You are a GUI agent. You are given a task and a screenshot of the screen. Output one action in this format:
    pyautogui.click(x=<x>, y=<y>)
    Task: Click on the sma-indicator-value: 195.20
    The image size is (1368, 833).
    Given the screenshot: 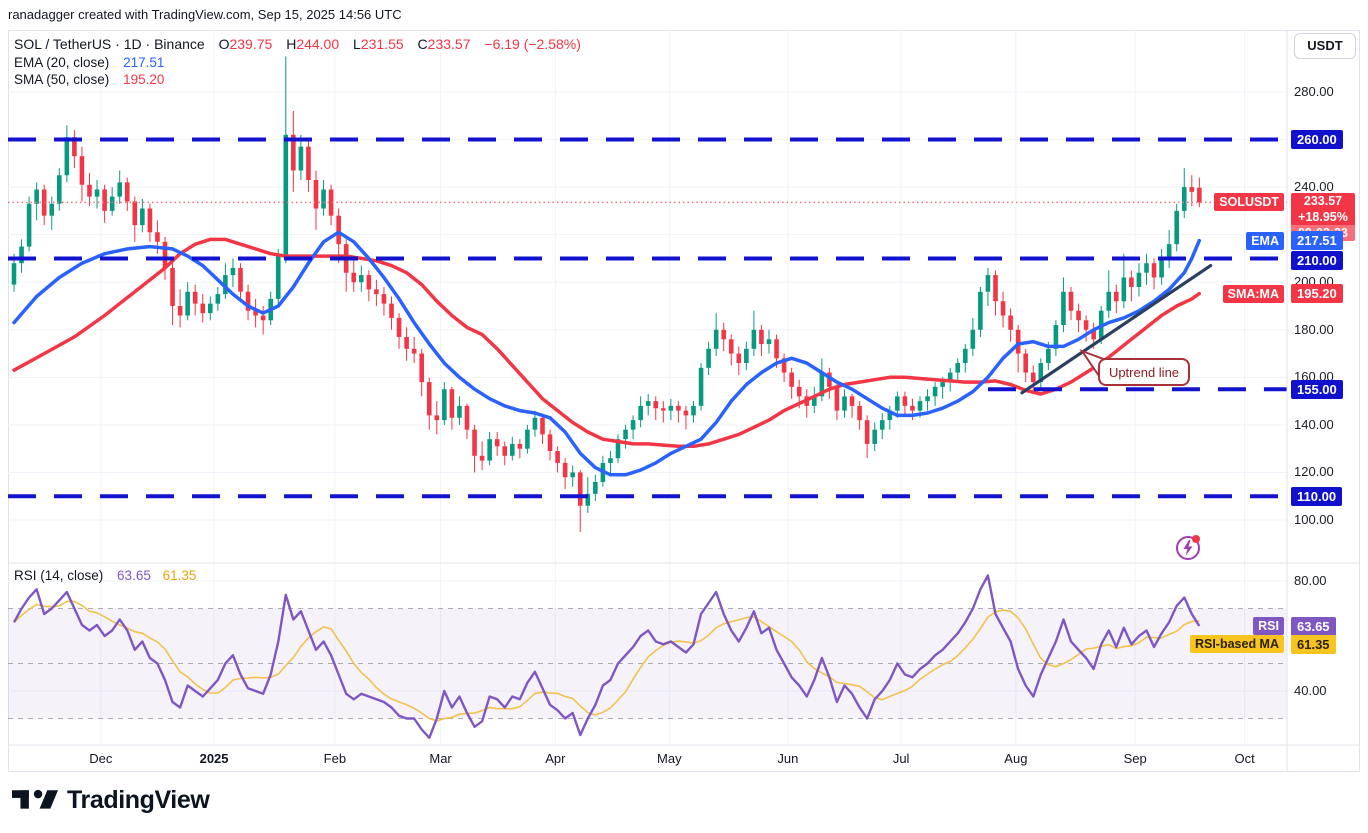 What is the action you would take?
    pyautogui.click(x=144, y=79)
    